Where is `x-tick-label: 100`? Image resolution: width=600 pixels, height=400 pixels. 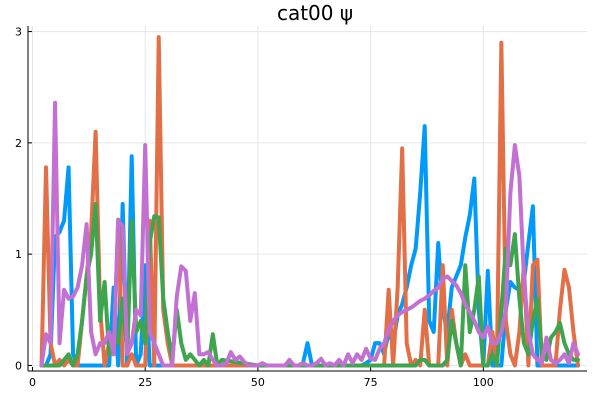 x-tick-label: 100 is located at coordinates (483, 382).